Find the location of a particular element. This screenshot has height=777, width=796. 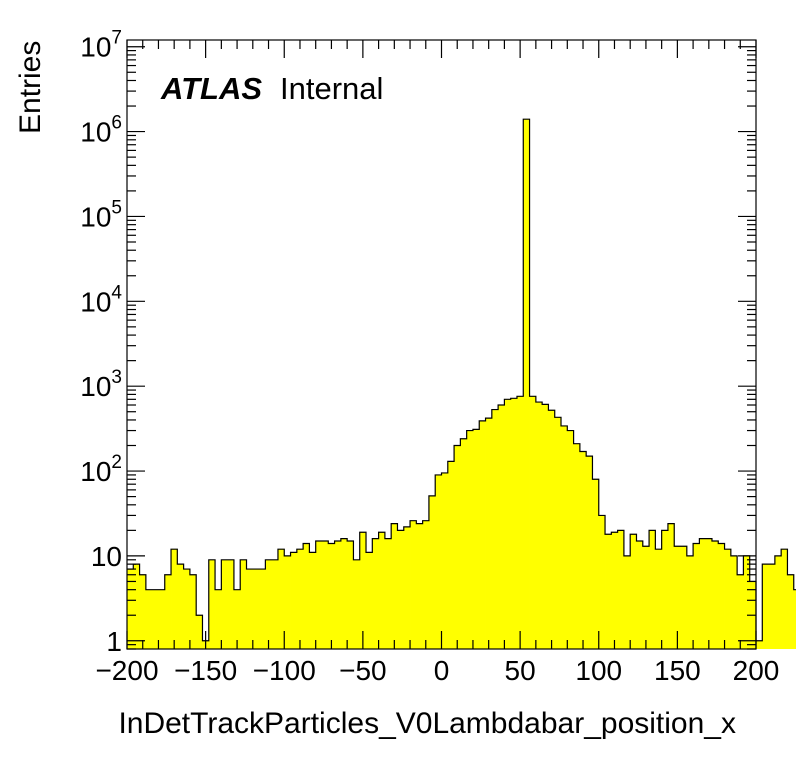

y-tick-label: 10³ is located at coordinates (101, 384).